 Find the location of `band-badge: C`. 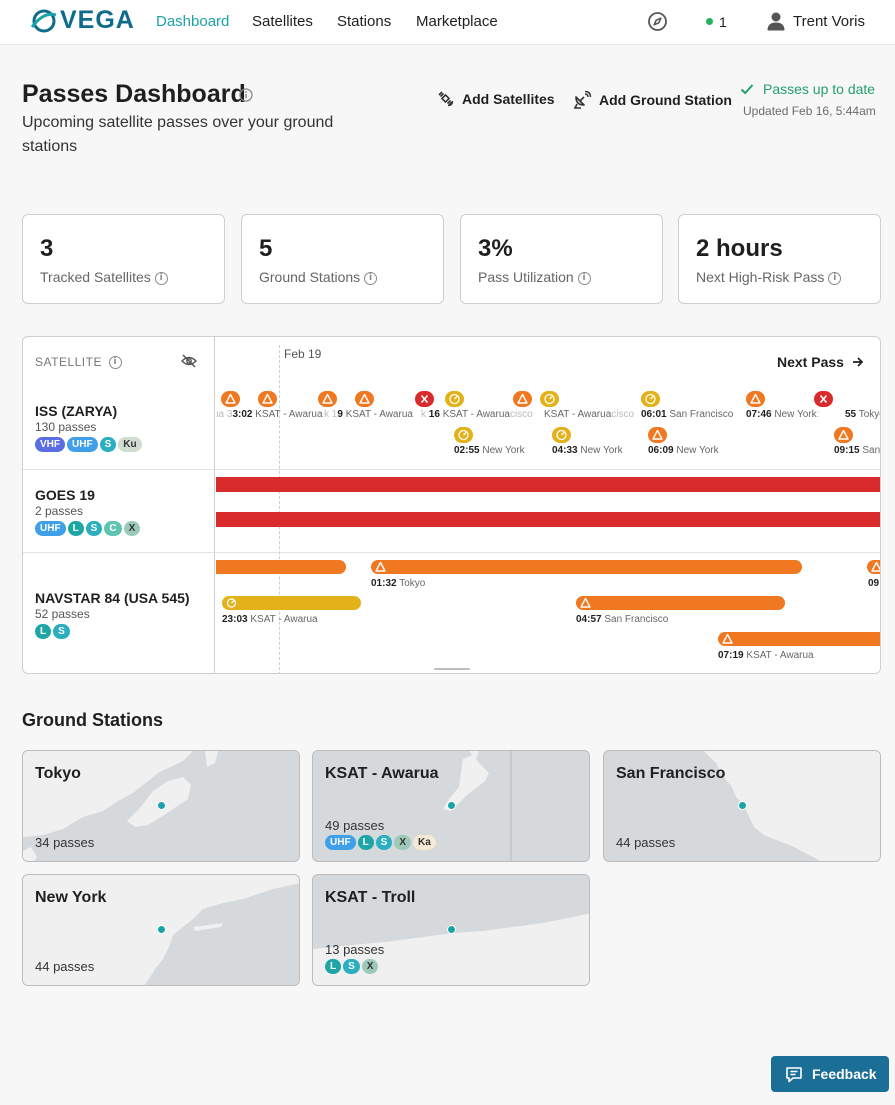

band-badge: C is located at coordinates (113, 528).